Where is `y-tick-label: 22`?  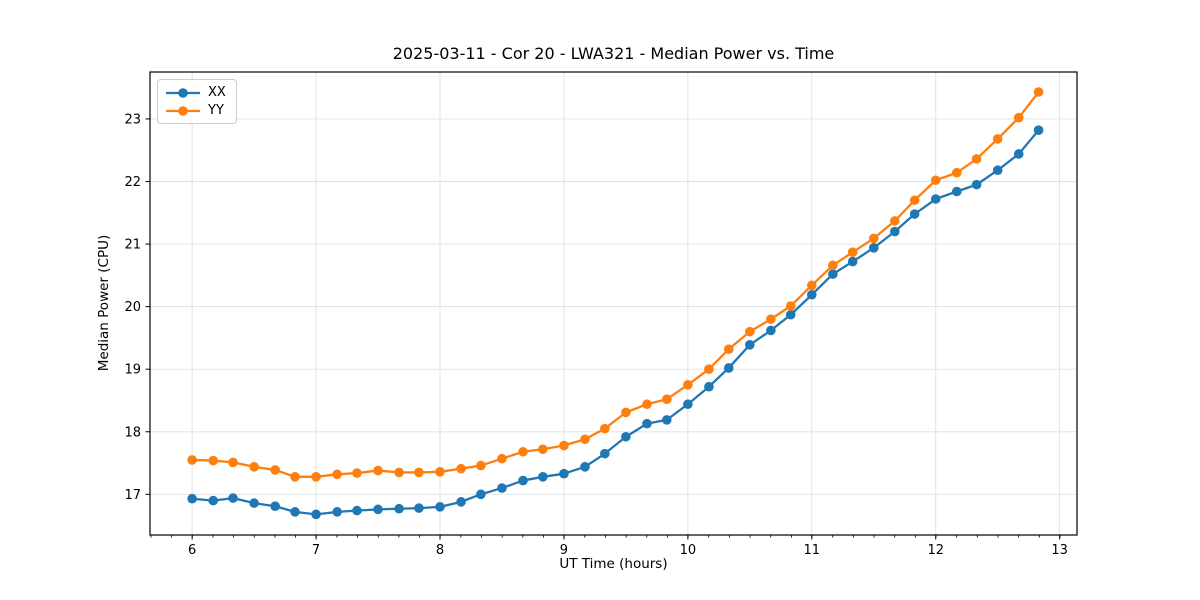
y-tick-label: 22 is located at coordinates (132, 182).